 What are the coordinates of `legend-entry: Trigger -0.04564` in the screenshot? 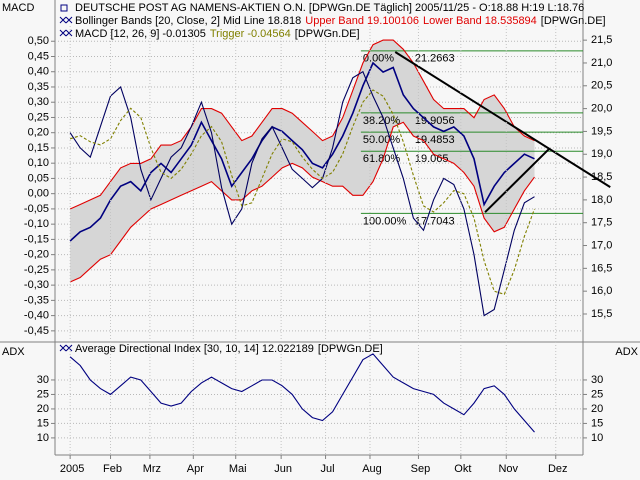 It's located at (250, 34).